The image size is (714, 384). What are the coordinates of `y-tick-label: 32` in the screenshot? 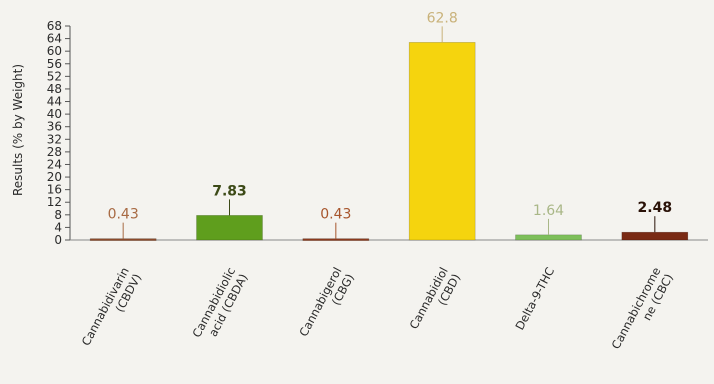 It's located at (54, 139).